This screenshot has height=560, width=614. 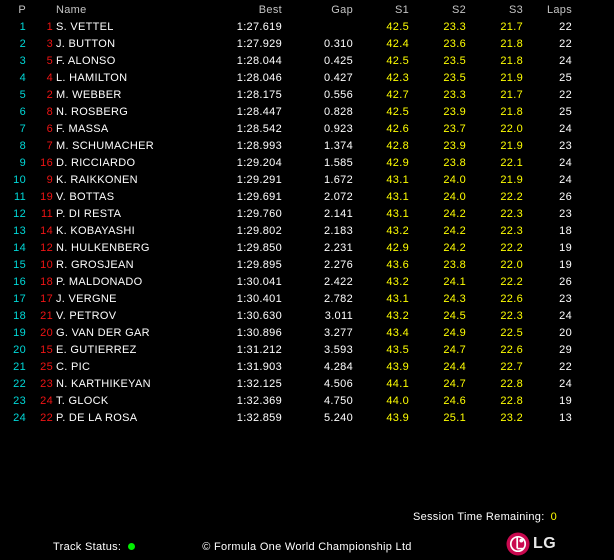 I want to click on gap-cell: 0.828, so click(x=338, y=112).